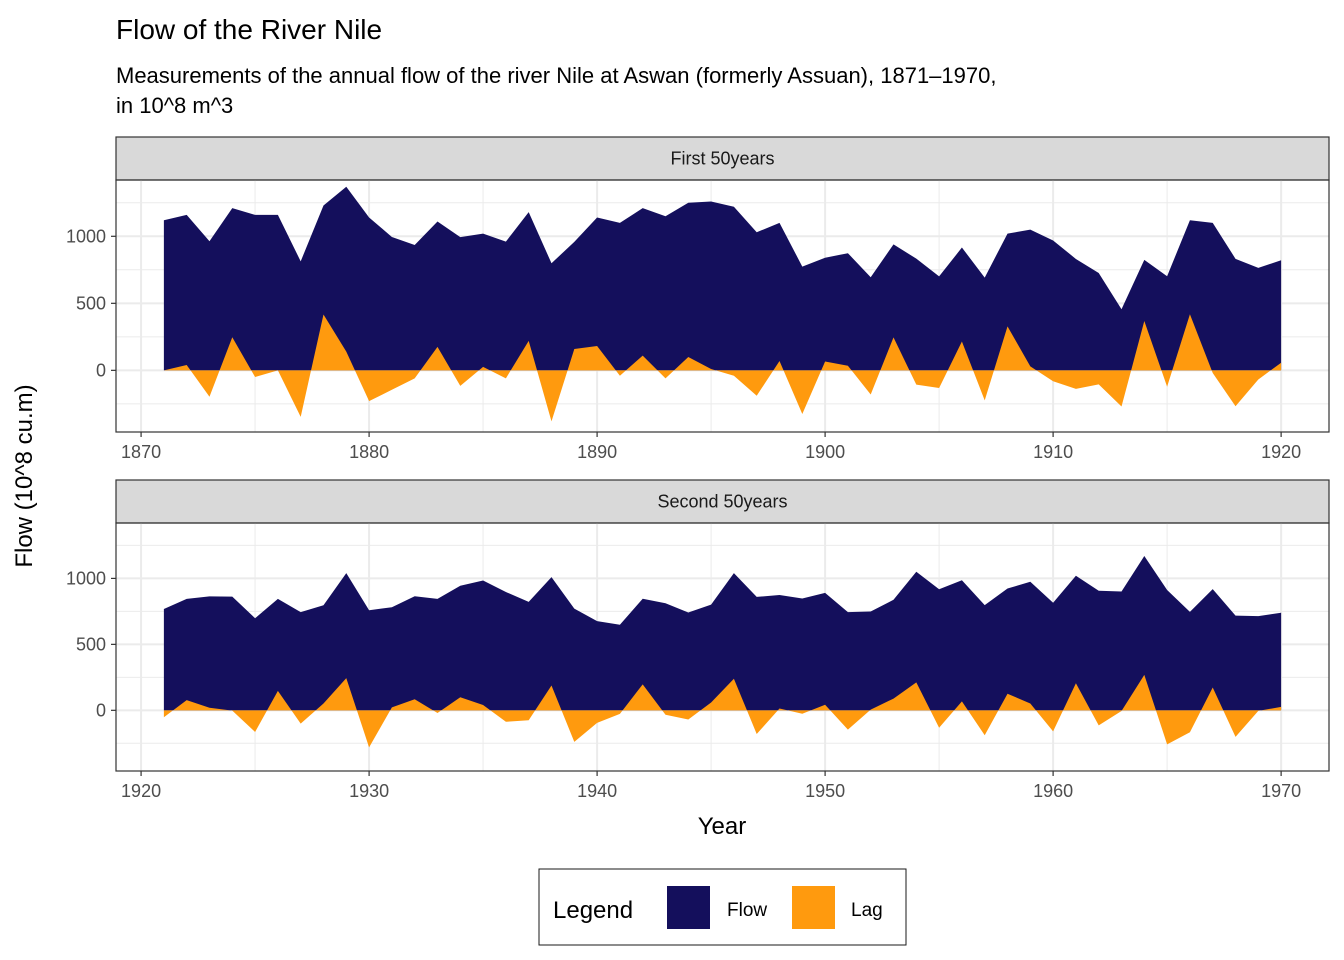 The height and width of the screenshot is (960, 1344). I want to click on legend-label-flow: Flow, so click(747, 910).